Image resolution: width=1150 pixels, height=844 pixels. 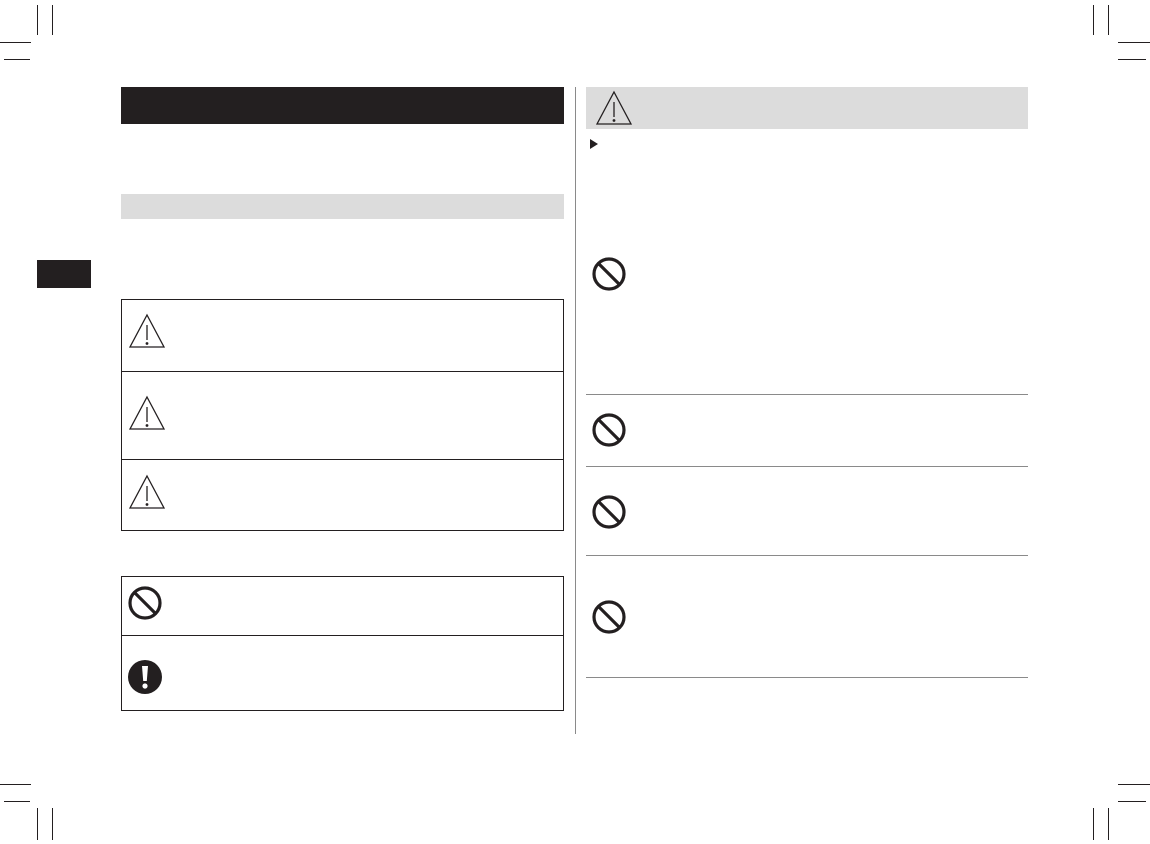 I want to click on subsection-bar, so click(x=342, y=206).